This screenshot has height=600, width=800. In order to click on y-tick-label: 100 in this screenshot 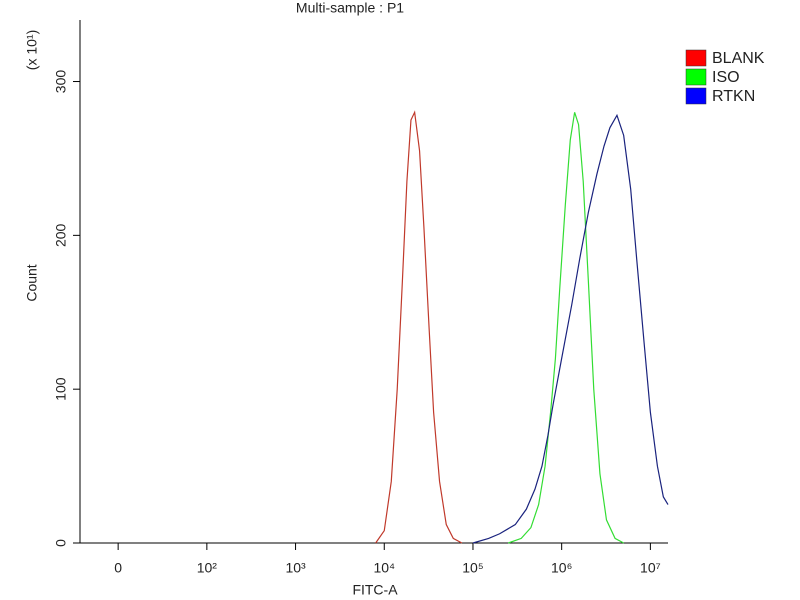, I will do `click(61, 389)`.